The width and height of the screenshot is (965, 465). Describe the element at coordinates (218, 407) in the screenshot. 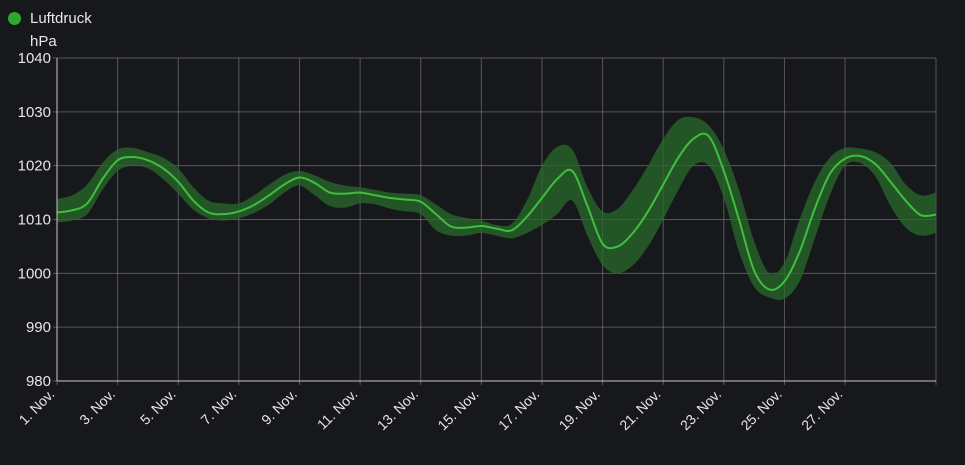

I see `x-tick-label: 7. Nov.` at that location.